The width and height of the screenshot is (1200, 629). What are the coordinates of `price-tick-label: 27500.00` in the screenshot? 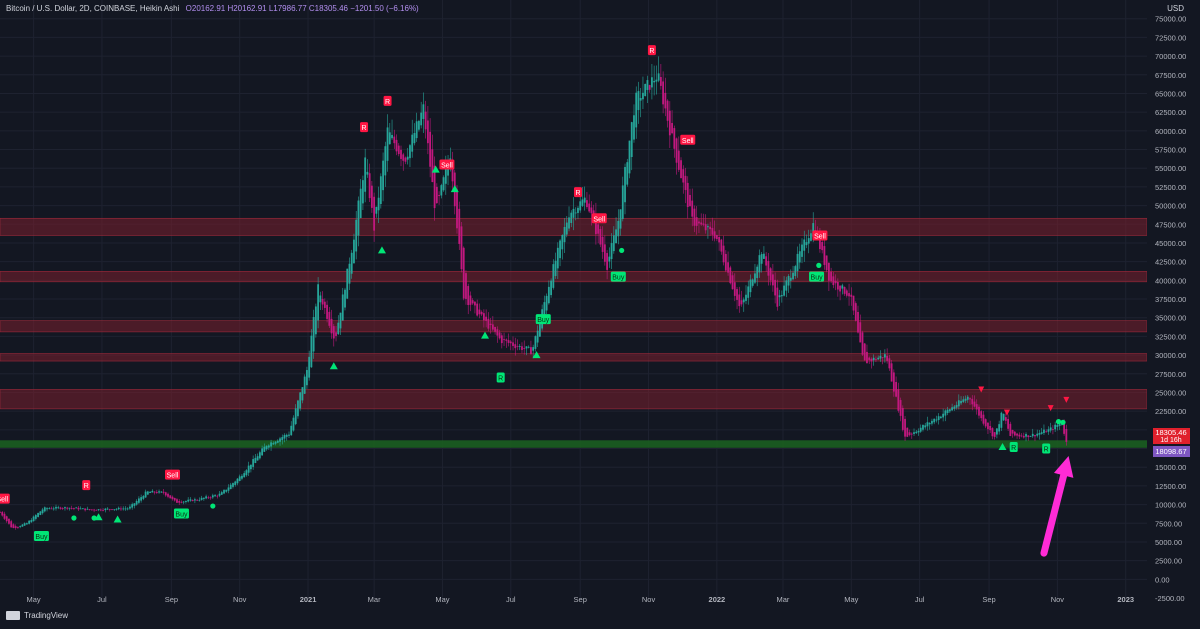 It's located at (1170, 374).